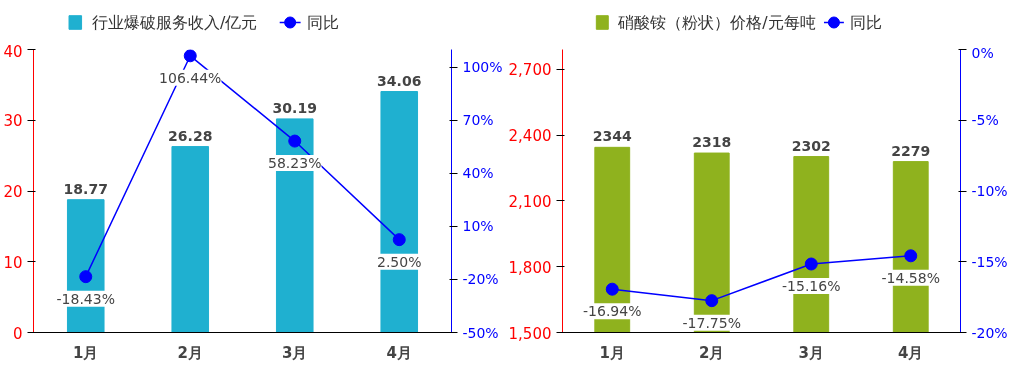 The image size is (1029, 379). What do you see at coordinates (190, 77) in the screenshot?
I see `data-label: 106.44%` at bounding box center [190, 77].